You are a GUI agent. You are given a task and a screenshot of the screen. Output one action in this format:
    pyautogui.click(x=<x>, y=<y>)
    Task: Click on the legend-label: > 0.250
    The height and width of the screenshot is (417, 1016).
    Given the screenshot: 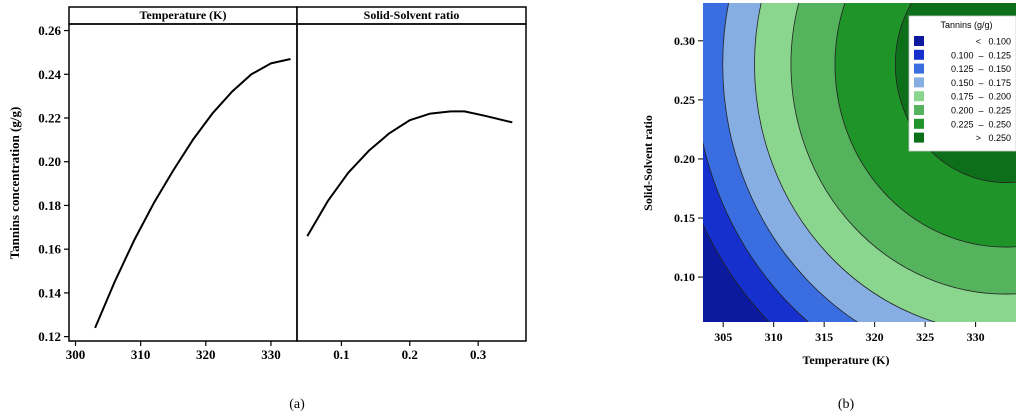 What is the action you would take?
    pyautogui.click(x=993, y=138)
    